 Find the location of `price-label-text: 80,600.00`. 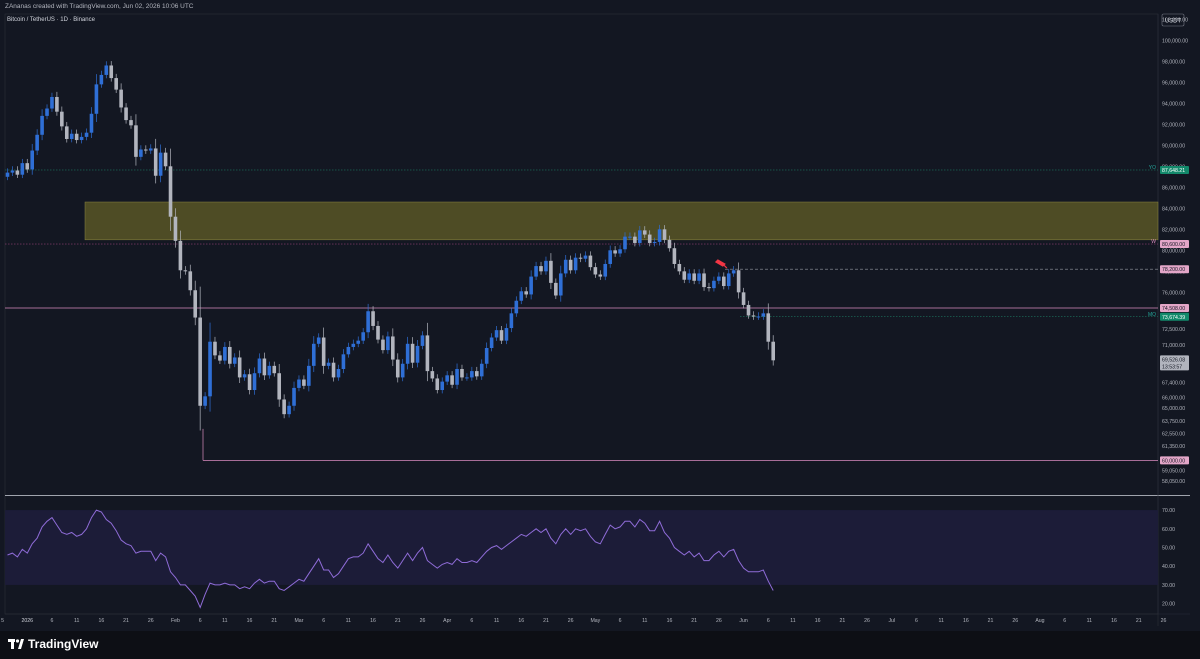

price-label-text: 80,600.00 is located at coordinates (1173, 245).